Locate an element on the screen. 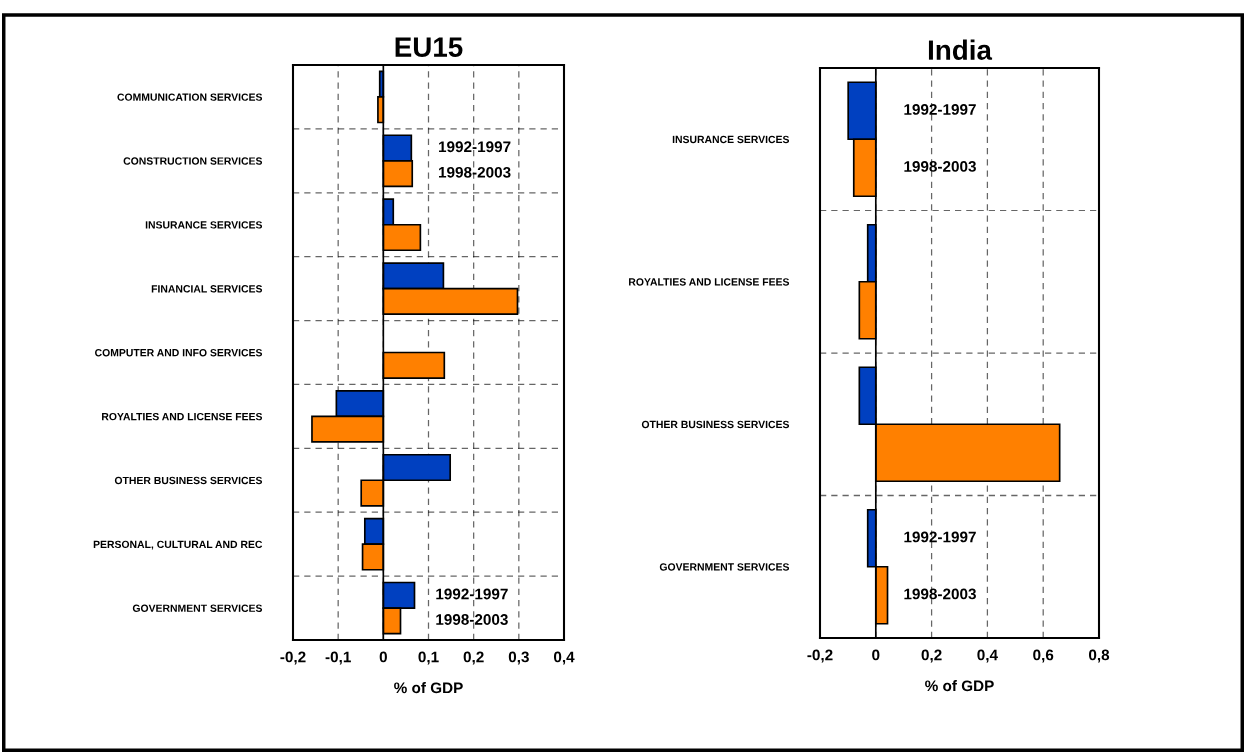 The image size is (1246, 754). x-tick-label: -0,1 is located at coordinates (338, 658).